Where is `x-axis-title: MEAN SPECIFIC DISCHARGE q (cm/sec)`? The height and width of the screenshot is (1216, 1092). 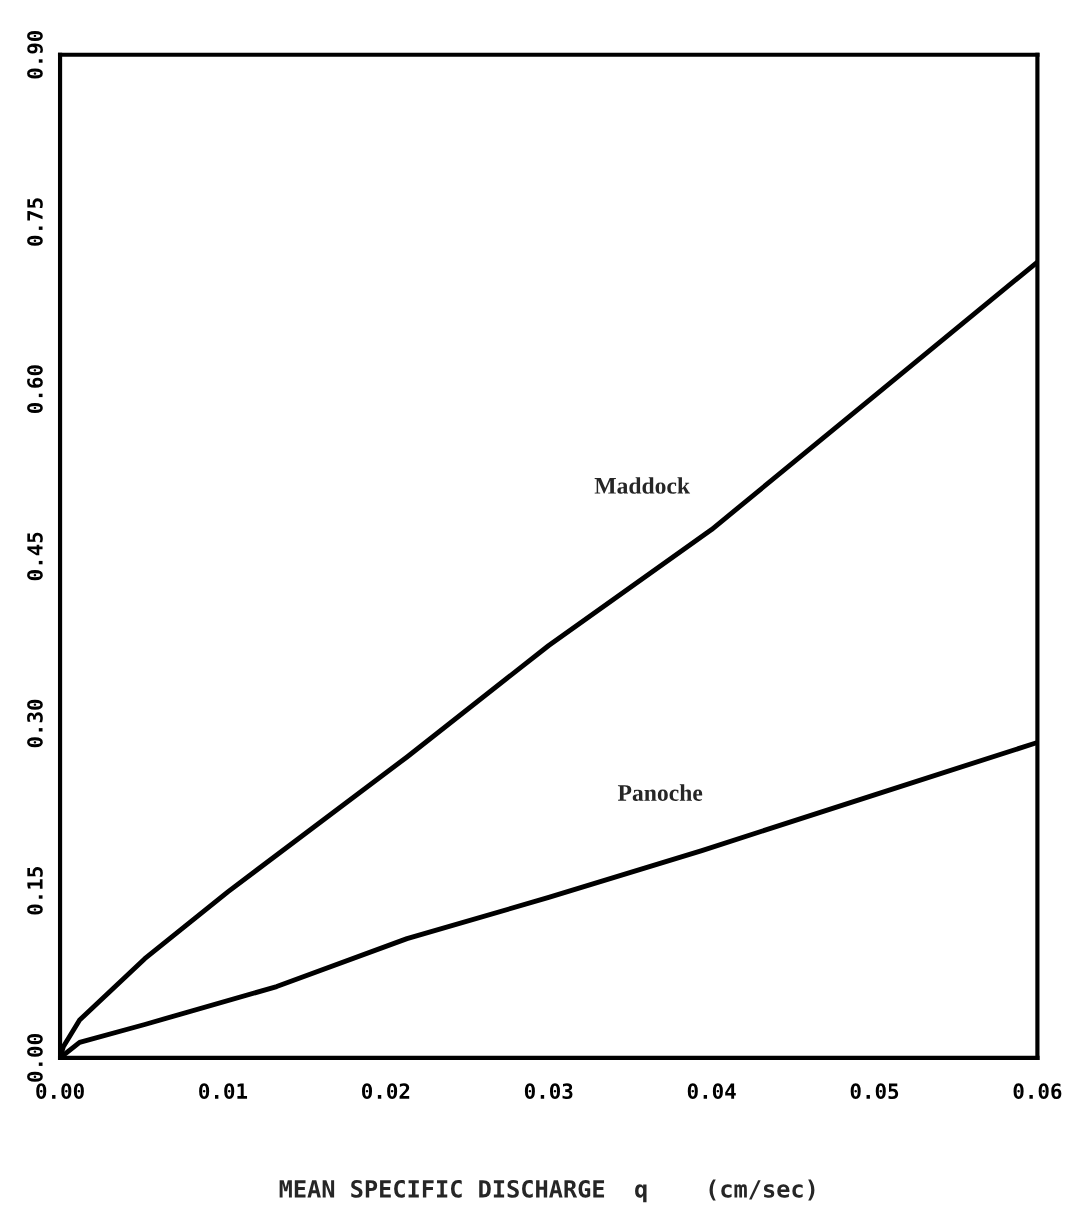
x-axis-title: MEAN SPECIFIC DISCHARGE q (cm/sec) is located at coordinates (547, 1191).